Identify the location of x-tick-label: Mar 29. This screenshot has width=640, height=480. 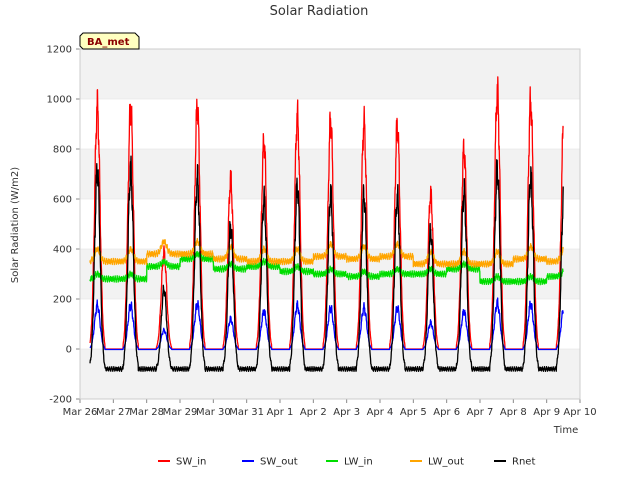
(180, 412).